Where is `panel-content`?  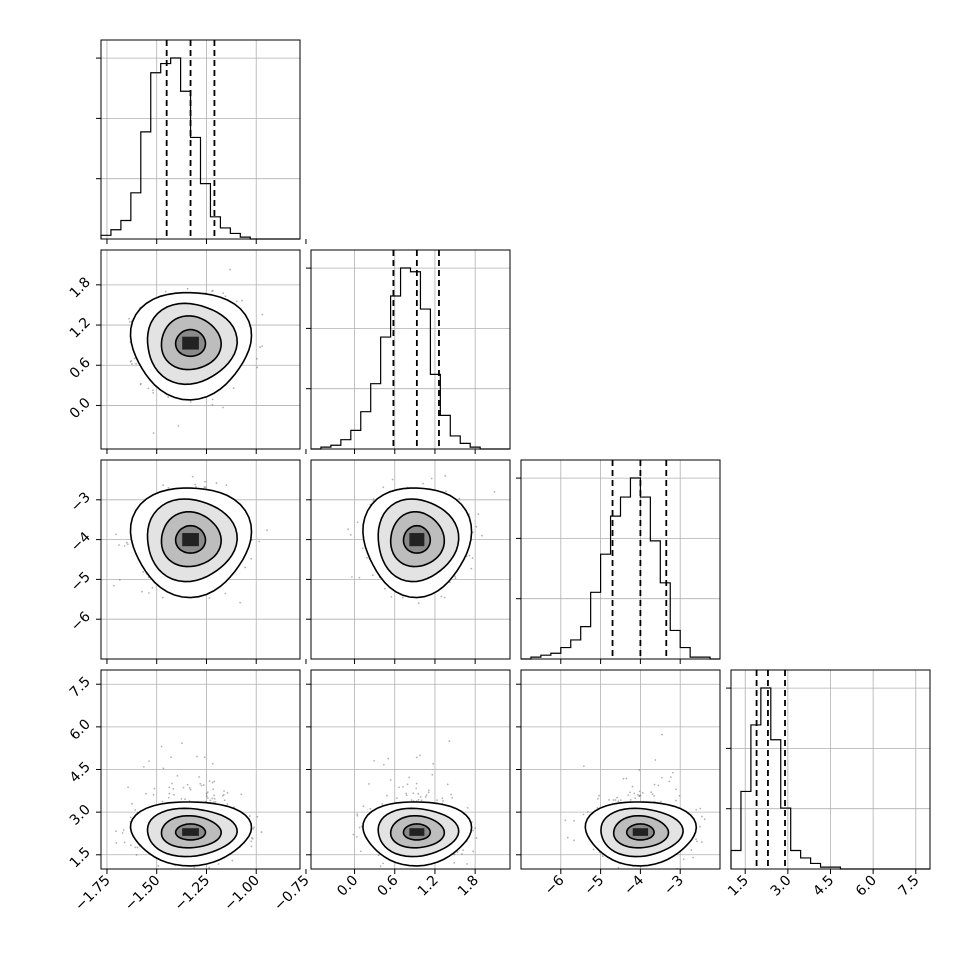
panel-content is located at coordinates (189, 805).